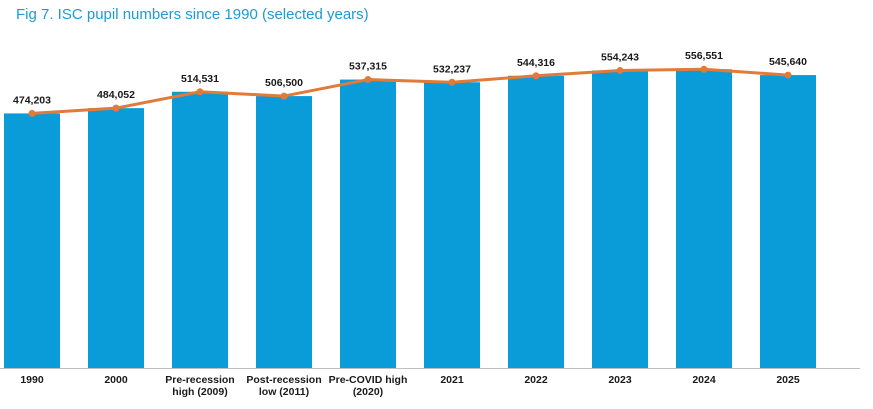 The width and height of the screenshot is (873, 409). Describe the element at coordinates (788, 380) in the screenshot. I see `x-tick-label-9: 2025` at that location.